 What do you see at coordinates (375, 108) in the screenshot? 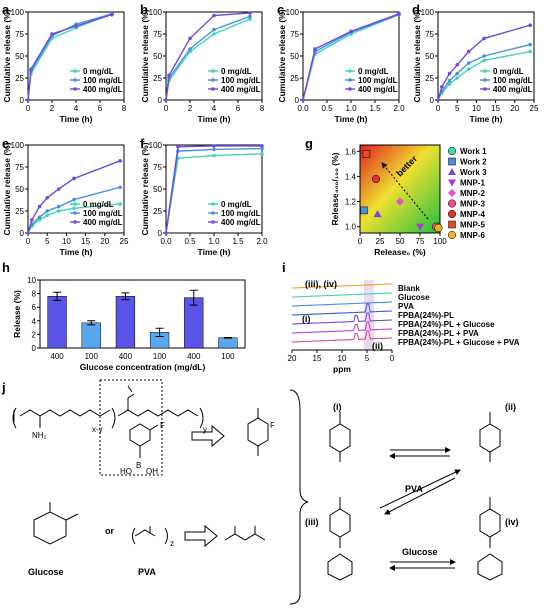
I see `x-tick-label: 1.5` at bounding box center [375, 108].